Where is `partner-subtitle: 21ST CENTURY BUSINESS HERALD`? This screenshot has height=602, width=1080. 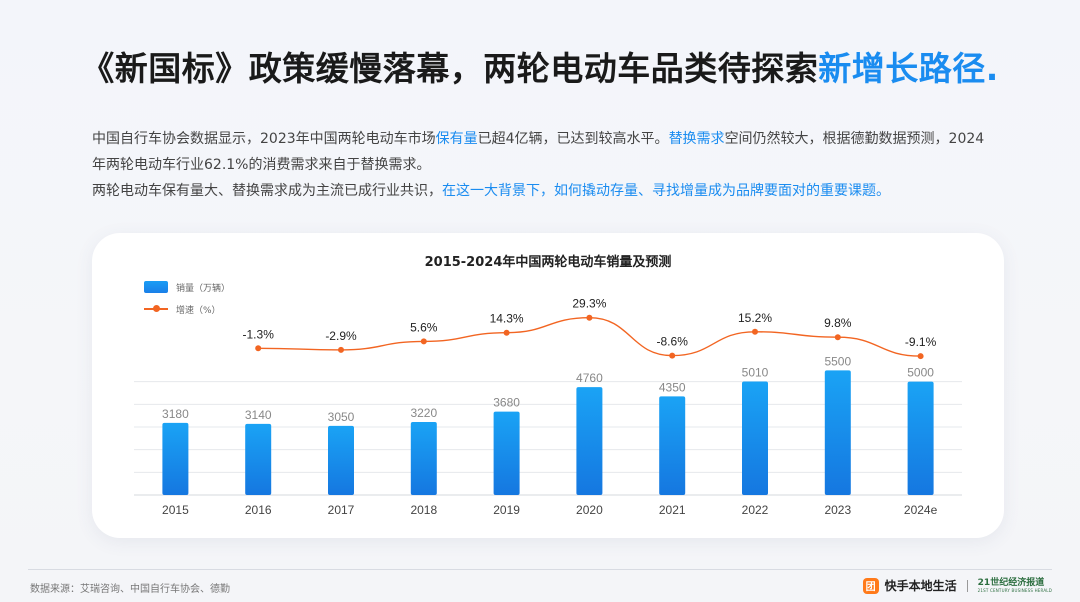
partner-subtitle: 21ST CENTURY BUSINESS HERALD is located at coordinates (1014, 590).